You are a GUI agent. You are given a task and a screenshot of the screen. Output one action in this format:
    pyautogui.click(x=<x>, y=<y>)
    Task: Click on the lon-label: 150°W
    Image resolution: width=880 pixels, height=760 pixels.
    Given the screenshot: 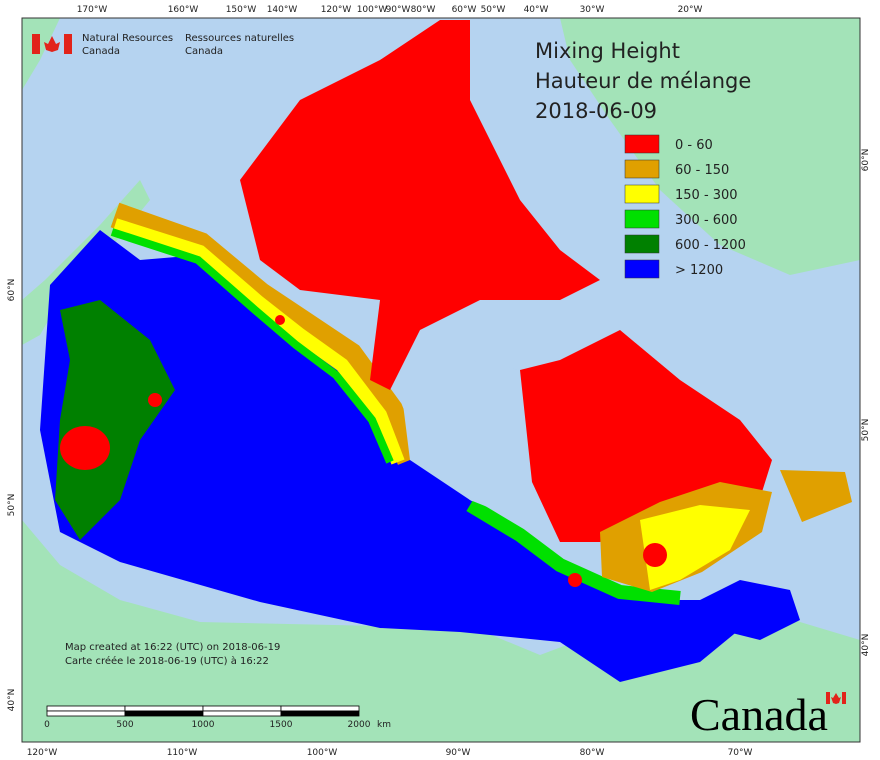 What is the action you would take?
    pyautogui.click(x=241, y=10)
    